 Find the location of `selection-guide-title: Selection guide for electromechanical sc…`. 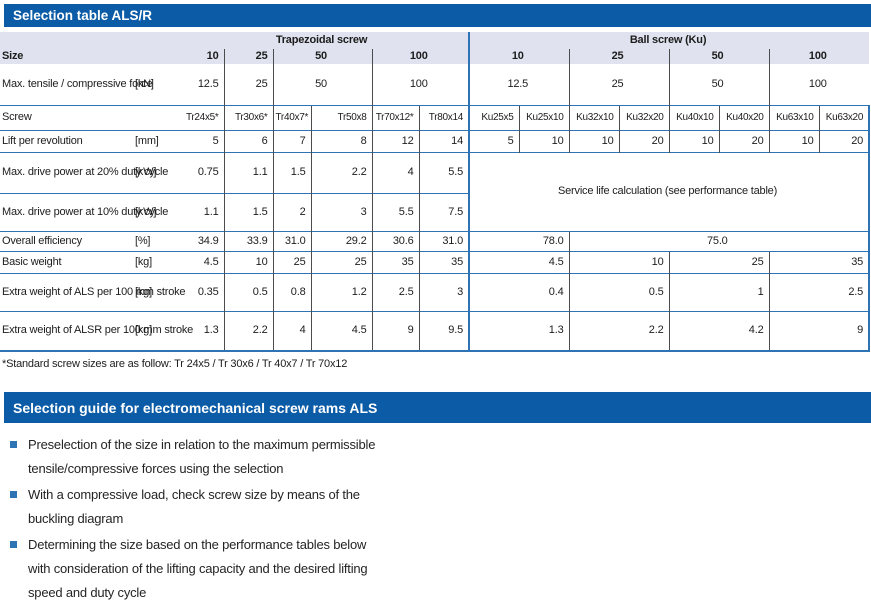

selection-guide-title: Selection guide for electromechanical sc… is located at coordinates (195, 407).